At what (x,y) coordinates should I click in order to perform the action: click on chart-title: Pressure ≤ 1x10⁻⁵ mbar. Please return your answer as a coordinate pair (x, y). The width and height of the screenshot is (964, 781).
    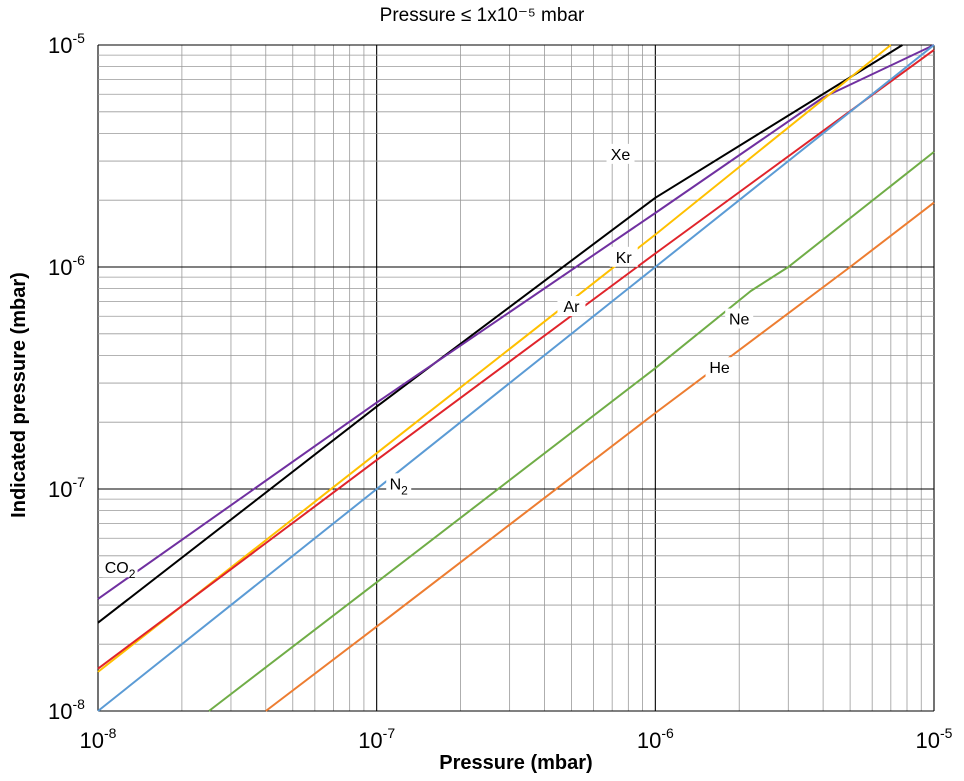
    Looking at the image, I should click on (482, 15).